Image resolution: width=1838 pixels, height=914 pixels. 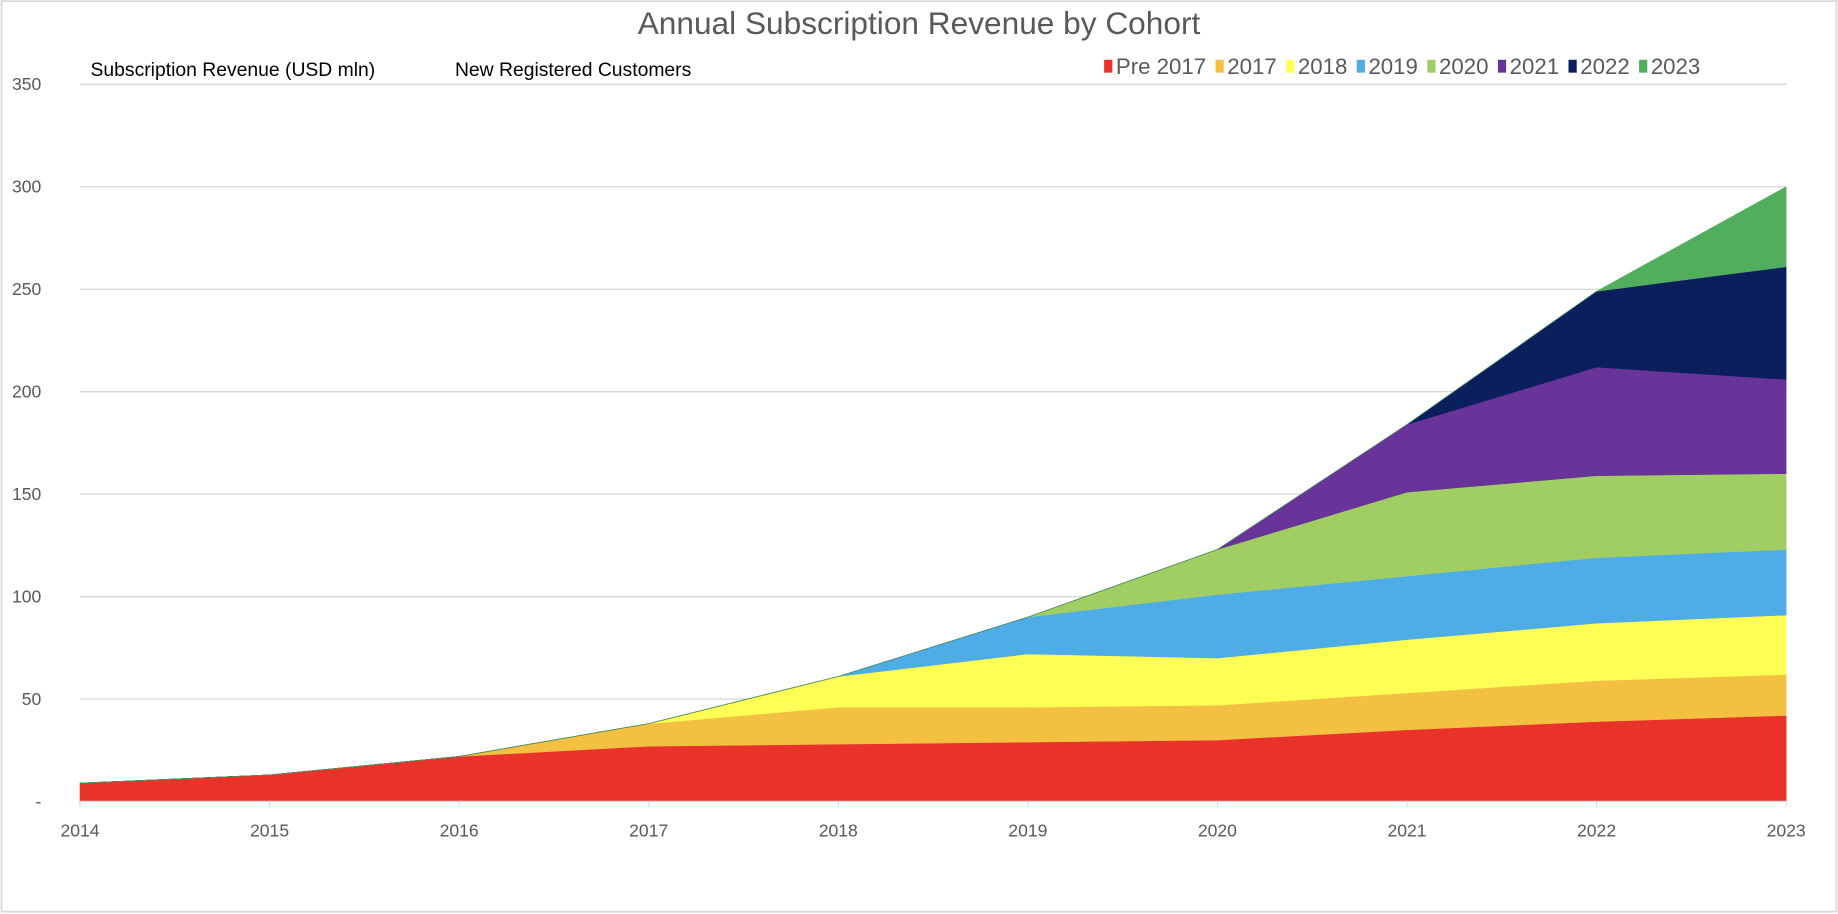 I want to click on y-tick-label: 50, so click(x=32, y=699).